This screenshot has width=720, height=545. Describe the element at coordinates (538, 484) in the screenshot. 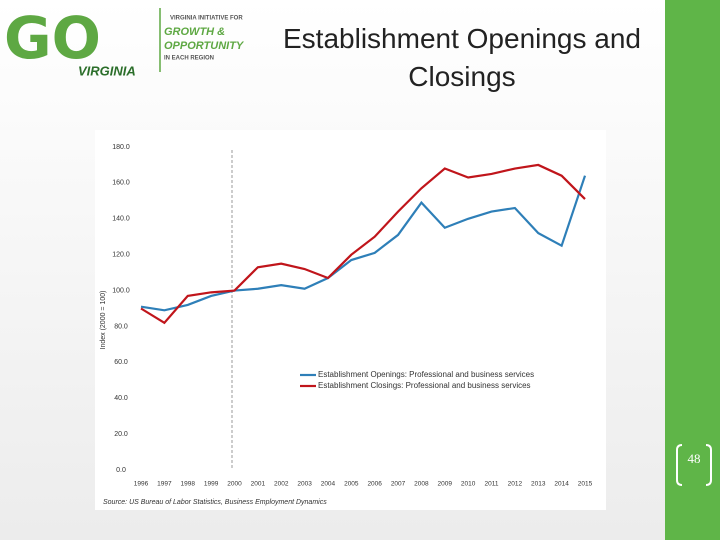

I see `x-tick-label: 2013` at that location.